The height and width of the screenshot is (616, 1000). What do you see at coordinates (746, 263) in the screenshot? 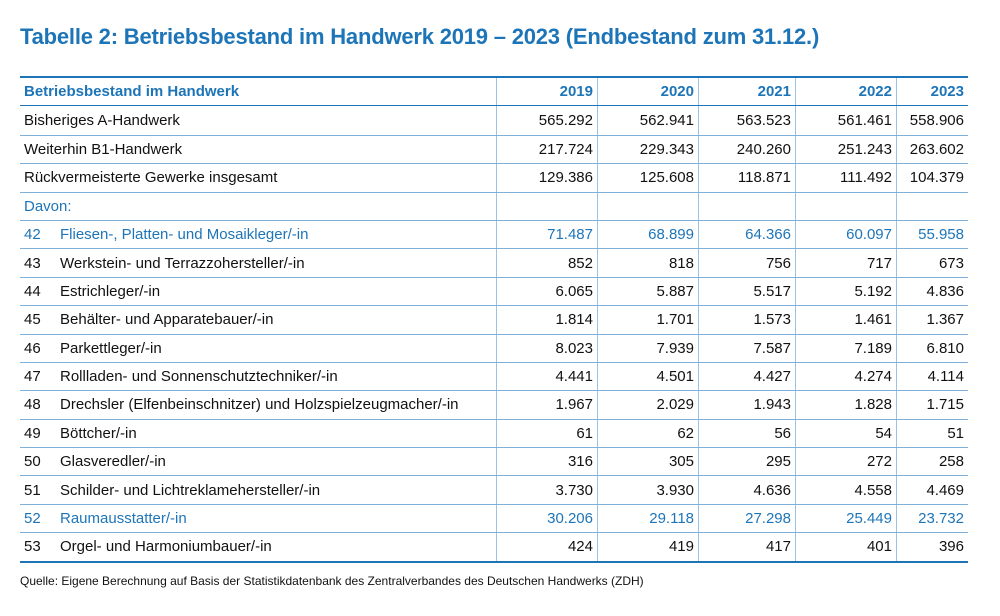
I see `value-cell-2021: 756` at bounding box center [746, 263].